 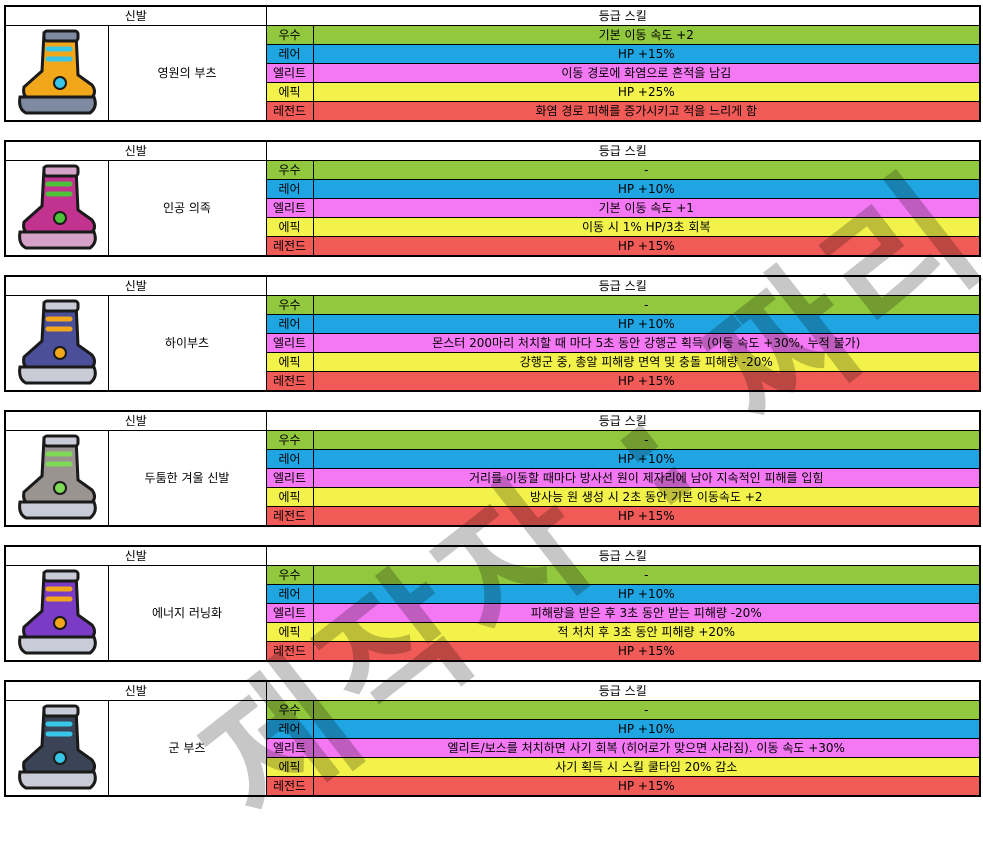 What do you see at coordinates (646, 497) in the screenshot?
I see `skill-text: 방사능 원 생성 시 2초 동안 기본 이동속도 +2` at bounding box center [646, 497].